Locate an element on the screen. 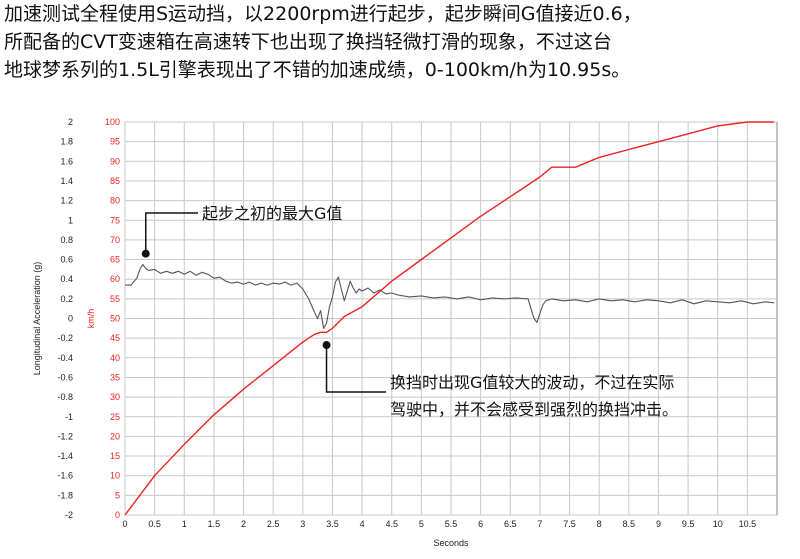 The width and height of the screenshot is (800, 559). x-tick-label: 7.5 is located at coordinates (569, 524).